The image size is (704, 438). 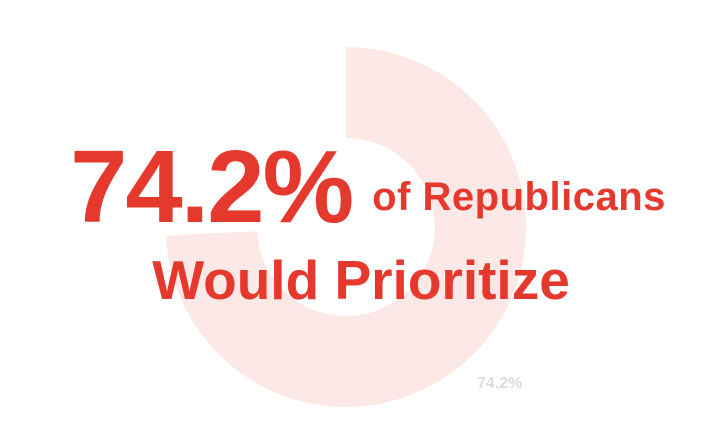 What do you see at coordinates (212, 186) in the screenshot?
I see `stat-value: 74.2%` at bounding box center [212, 186].